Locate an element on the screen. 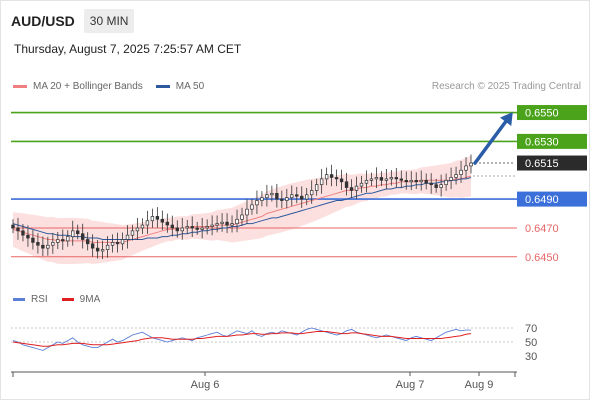 The height and width of the screenshot is (400, 590). legend-ma50: MA 50 is located at coordinates (180, 86).